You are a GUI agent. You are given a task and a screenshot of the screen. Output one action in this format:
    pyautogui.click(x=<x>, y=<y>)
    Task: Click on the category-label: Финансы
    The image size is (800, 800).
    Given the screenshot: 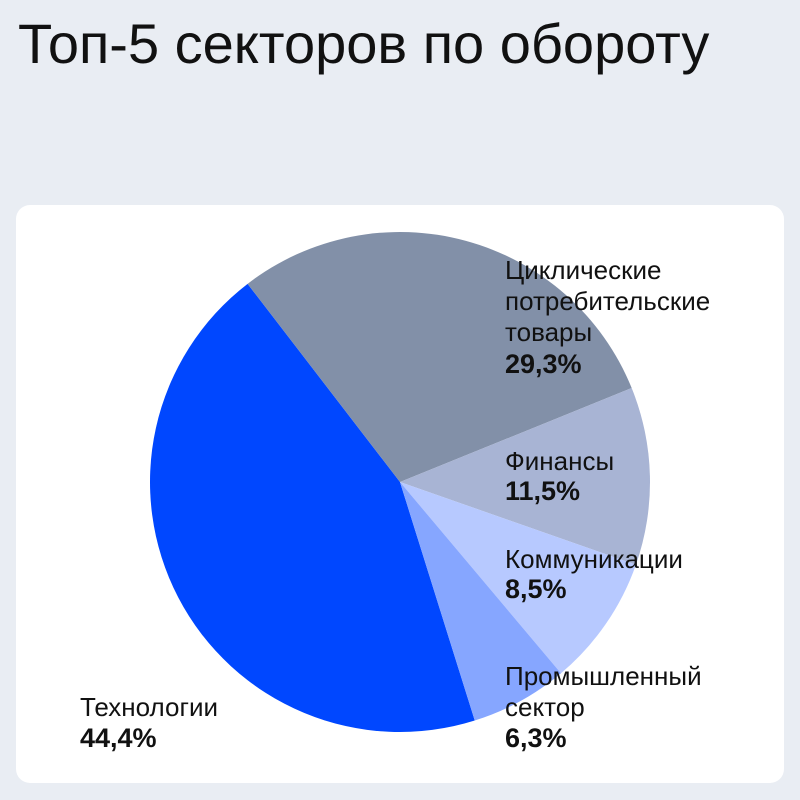 What is the action you would take?
    pyautogui.click(x=559, y=461)
    